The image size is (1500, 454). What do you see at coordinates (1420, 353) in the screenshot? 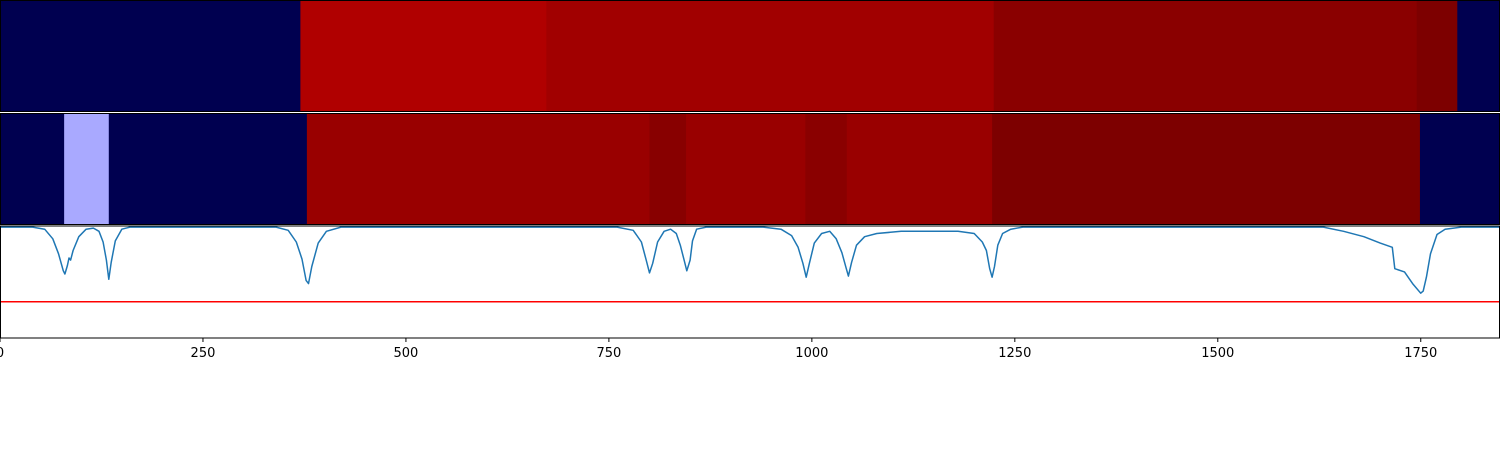
I see `x-tick-label: 1750` at bounding box center [1420, 353].